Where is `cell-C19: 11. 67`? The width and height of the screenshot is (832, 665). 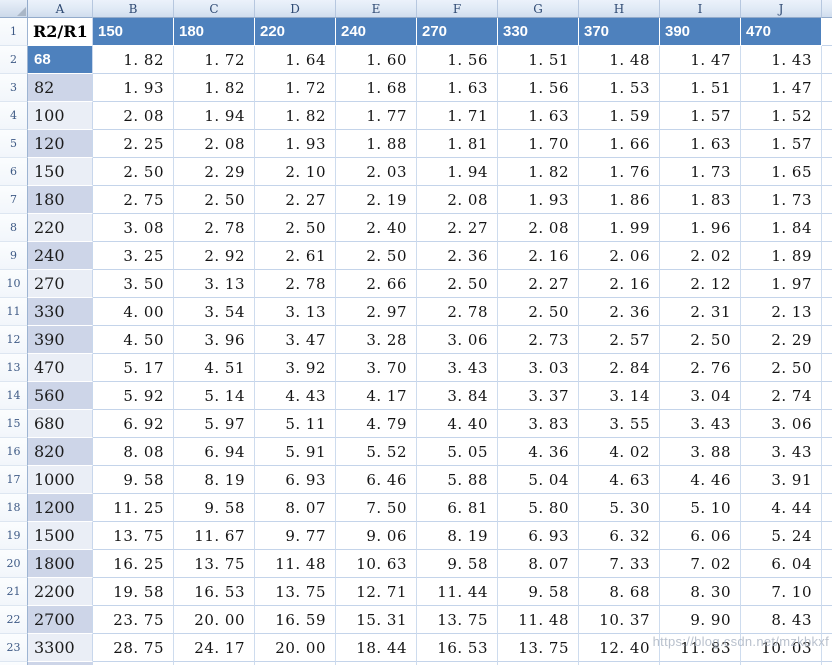
cell-C19: 11. 67 is located at coordinates (214, 536).